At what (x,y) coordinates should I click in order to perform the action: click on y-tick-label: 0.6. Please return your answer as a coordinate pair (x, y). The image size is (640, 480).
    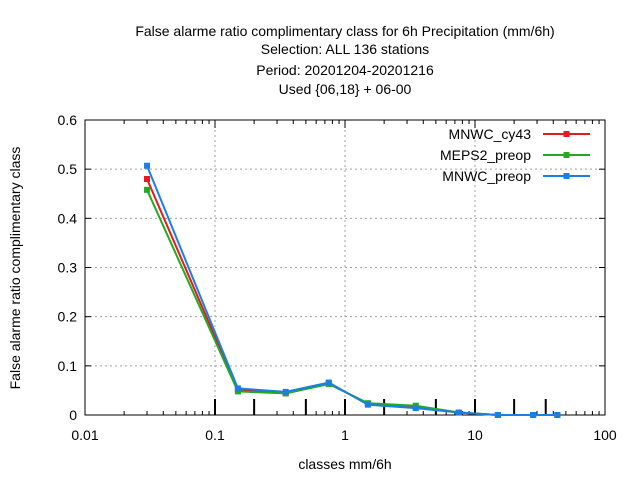
    Looking at the image, I should click on (68, 120).